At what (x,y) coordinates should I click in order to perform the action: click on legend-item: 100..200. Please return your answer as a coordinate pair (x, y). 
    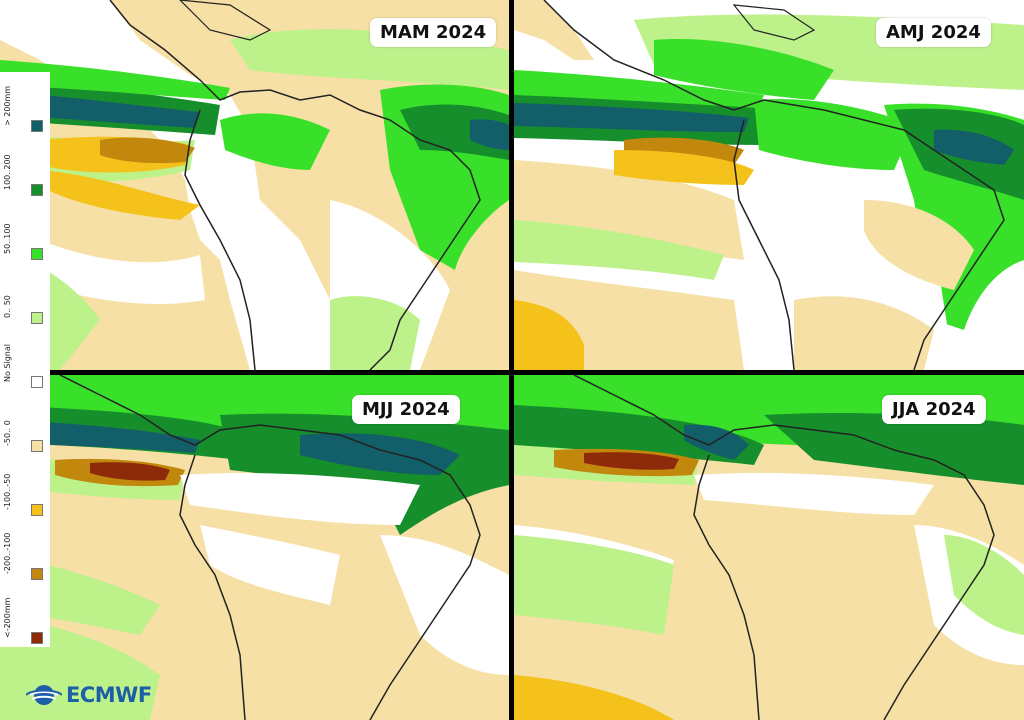
    Looking at the image, I should click on (25, 167).